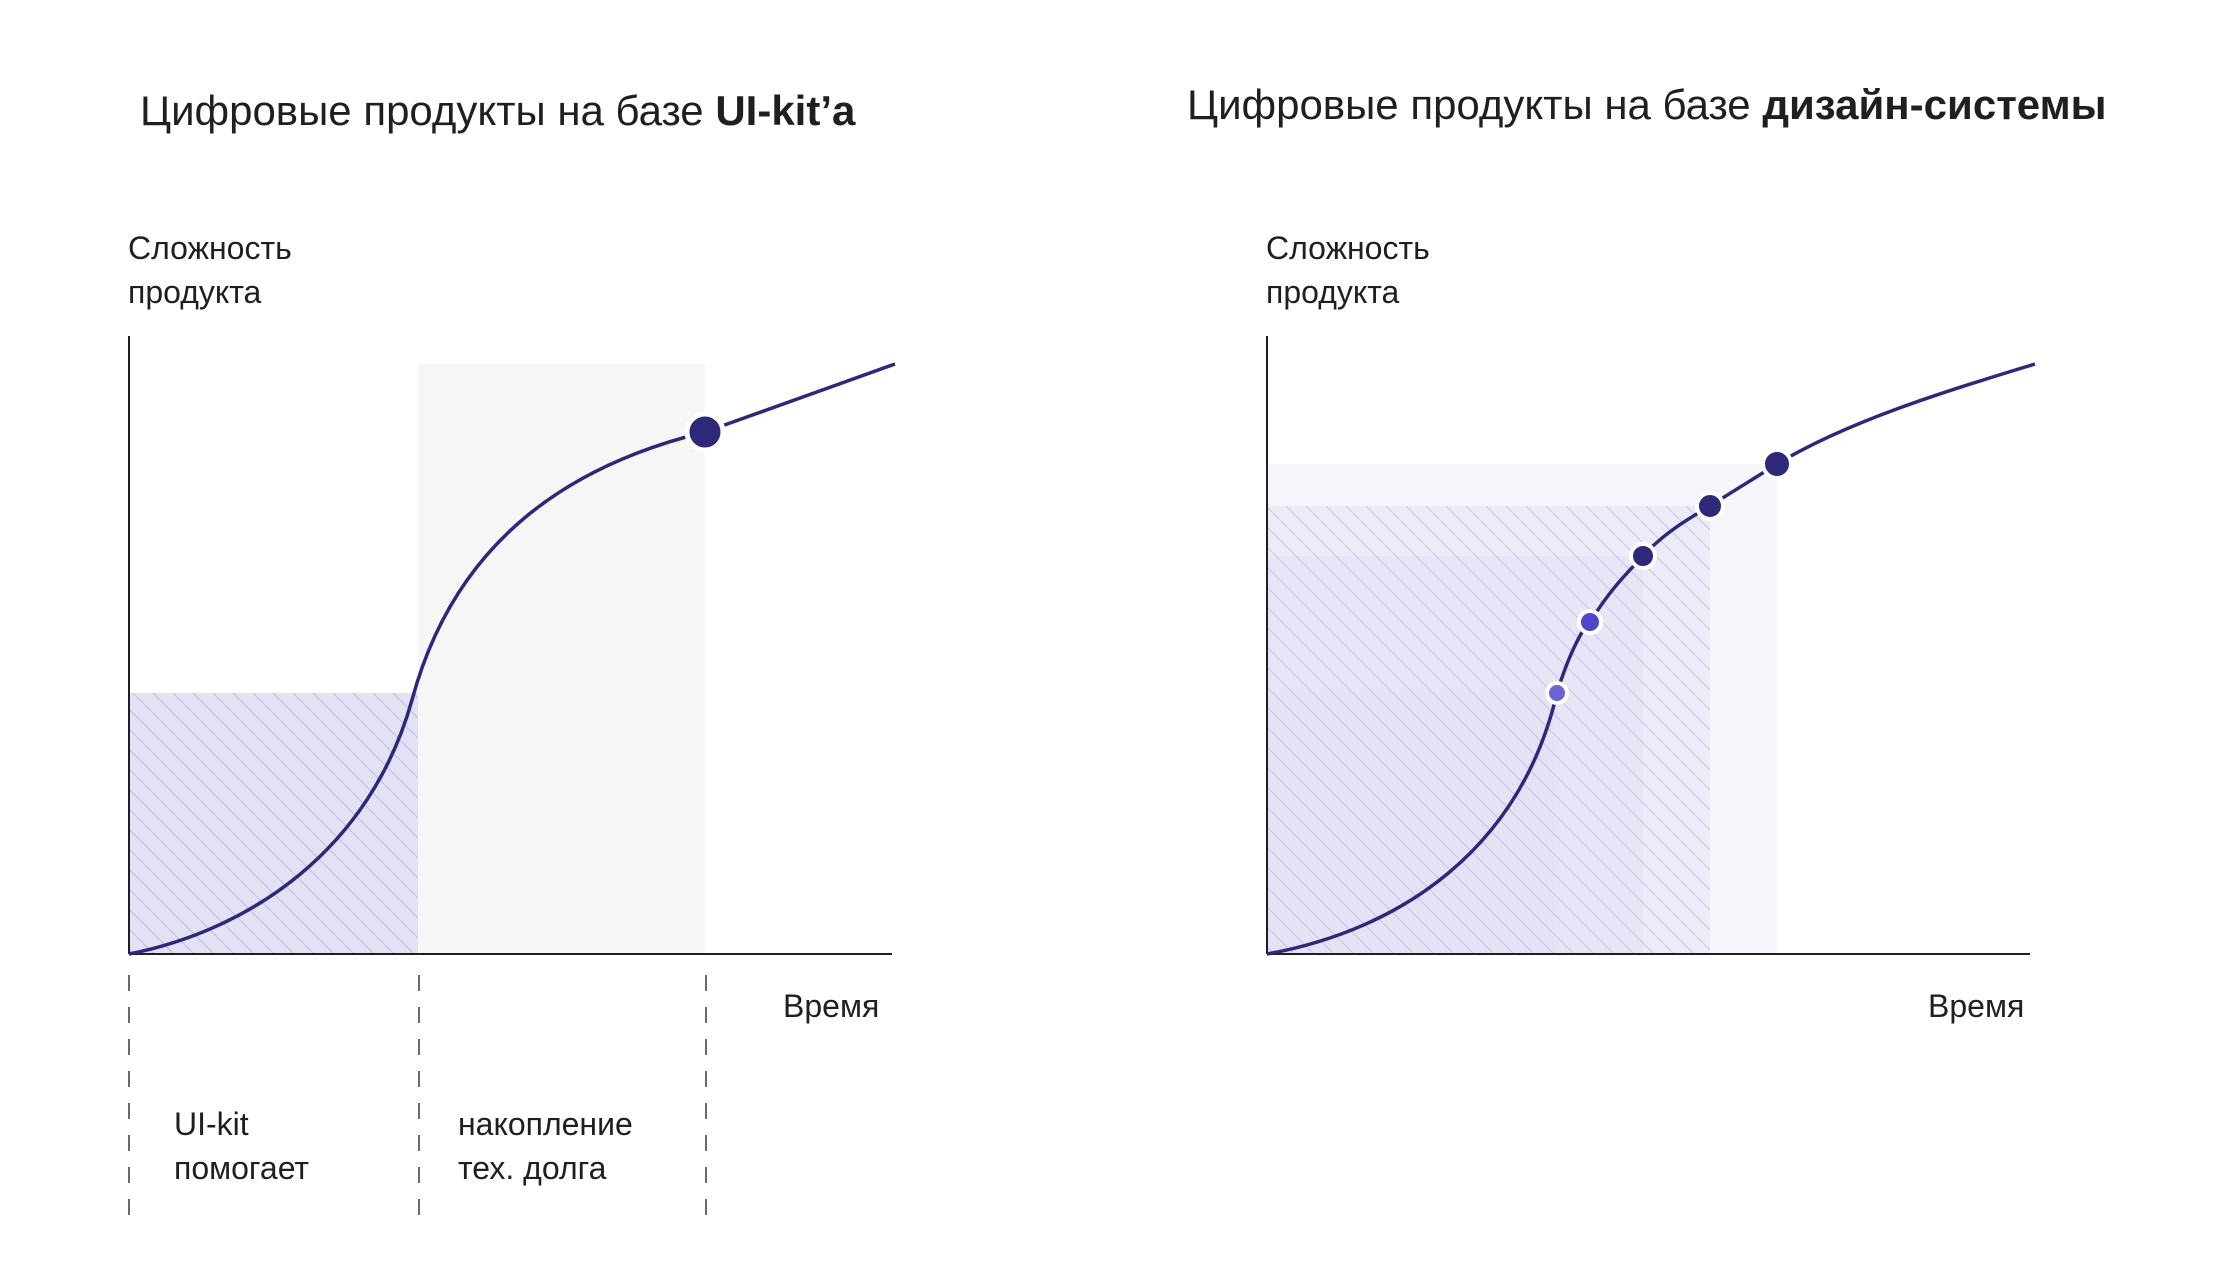 The height and width of the screenshot is (1274, 2216). What do you see at coordinates (1348, 248) in the screenshot?
I see `right-y-axis-label-line1: Сложность` at bounding box center [1348, 248].